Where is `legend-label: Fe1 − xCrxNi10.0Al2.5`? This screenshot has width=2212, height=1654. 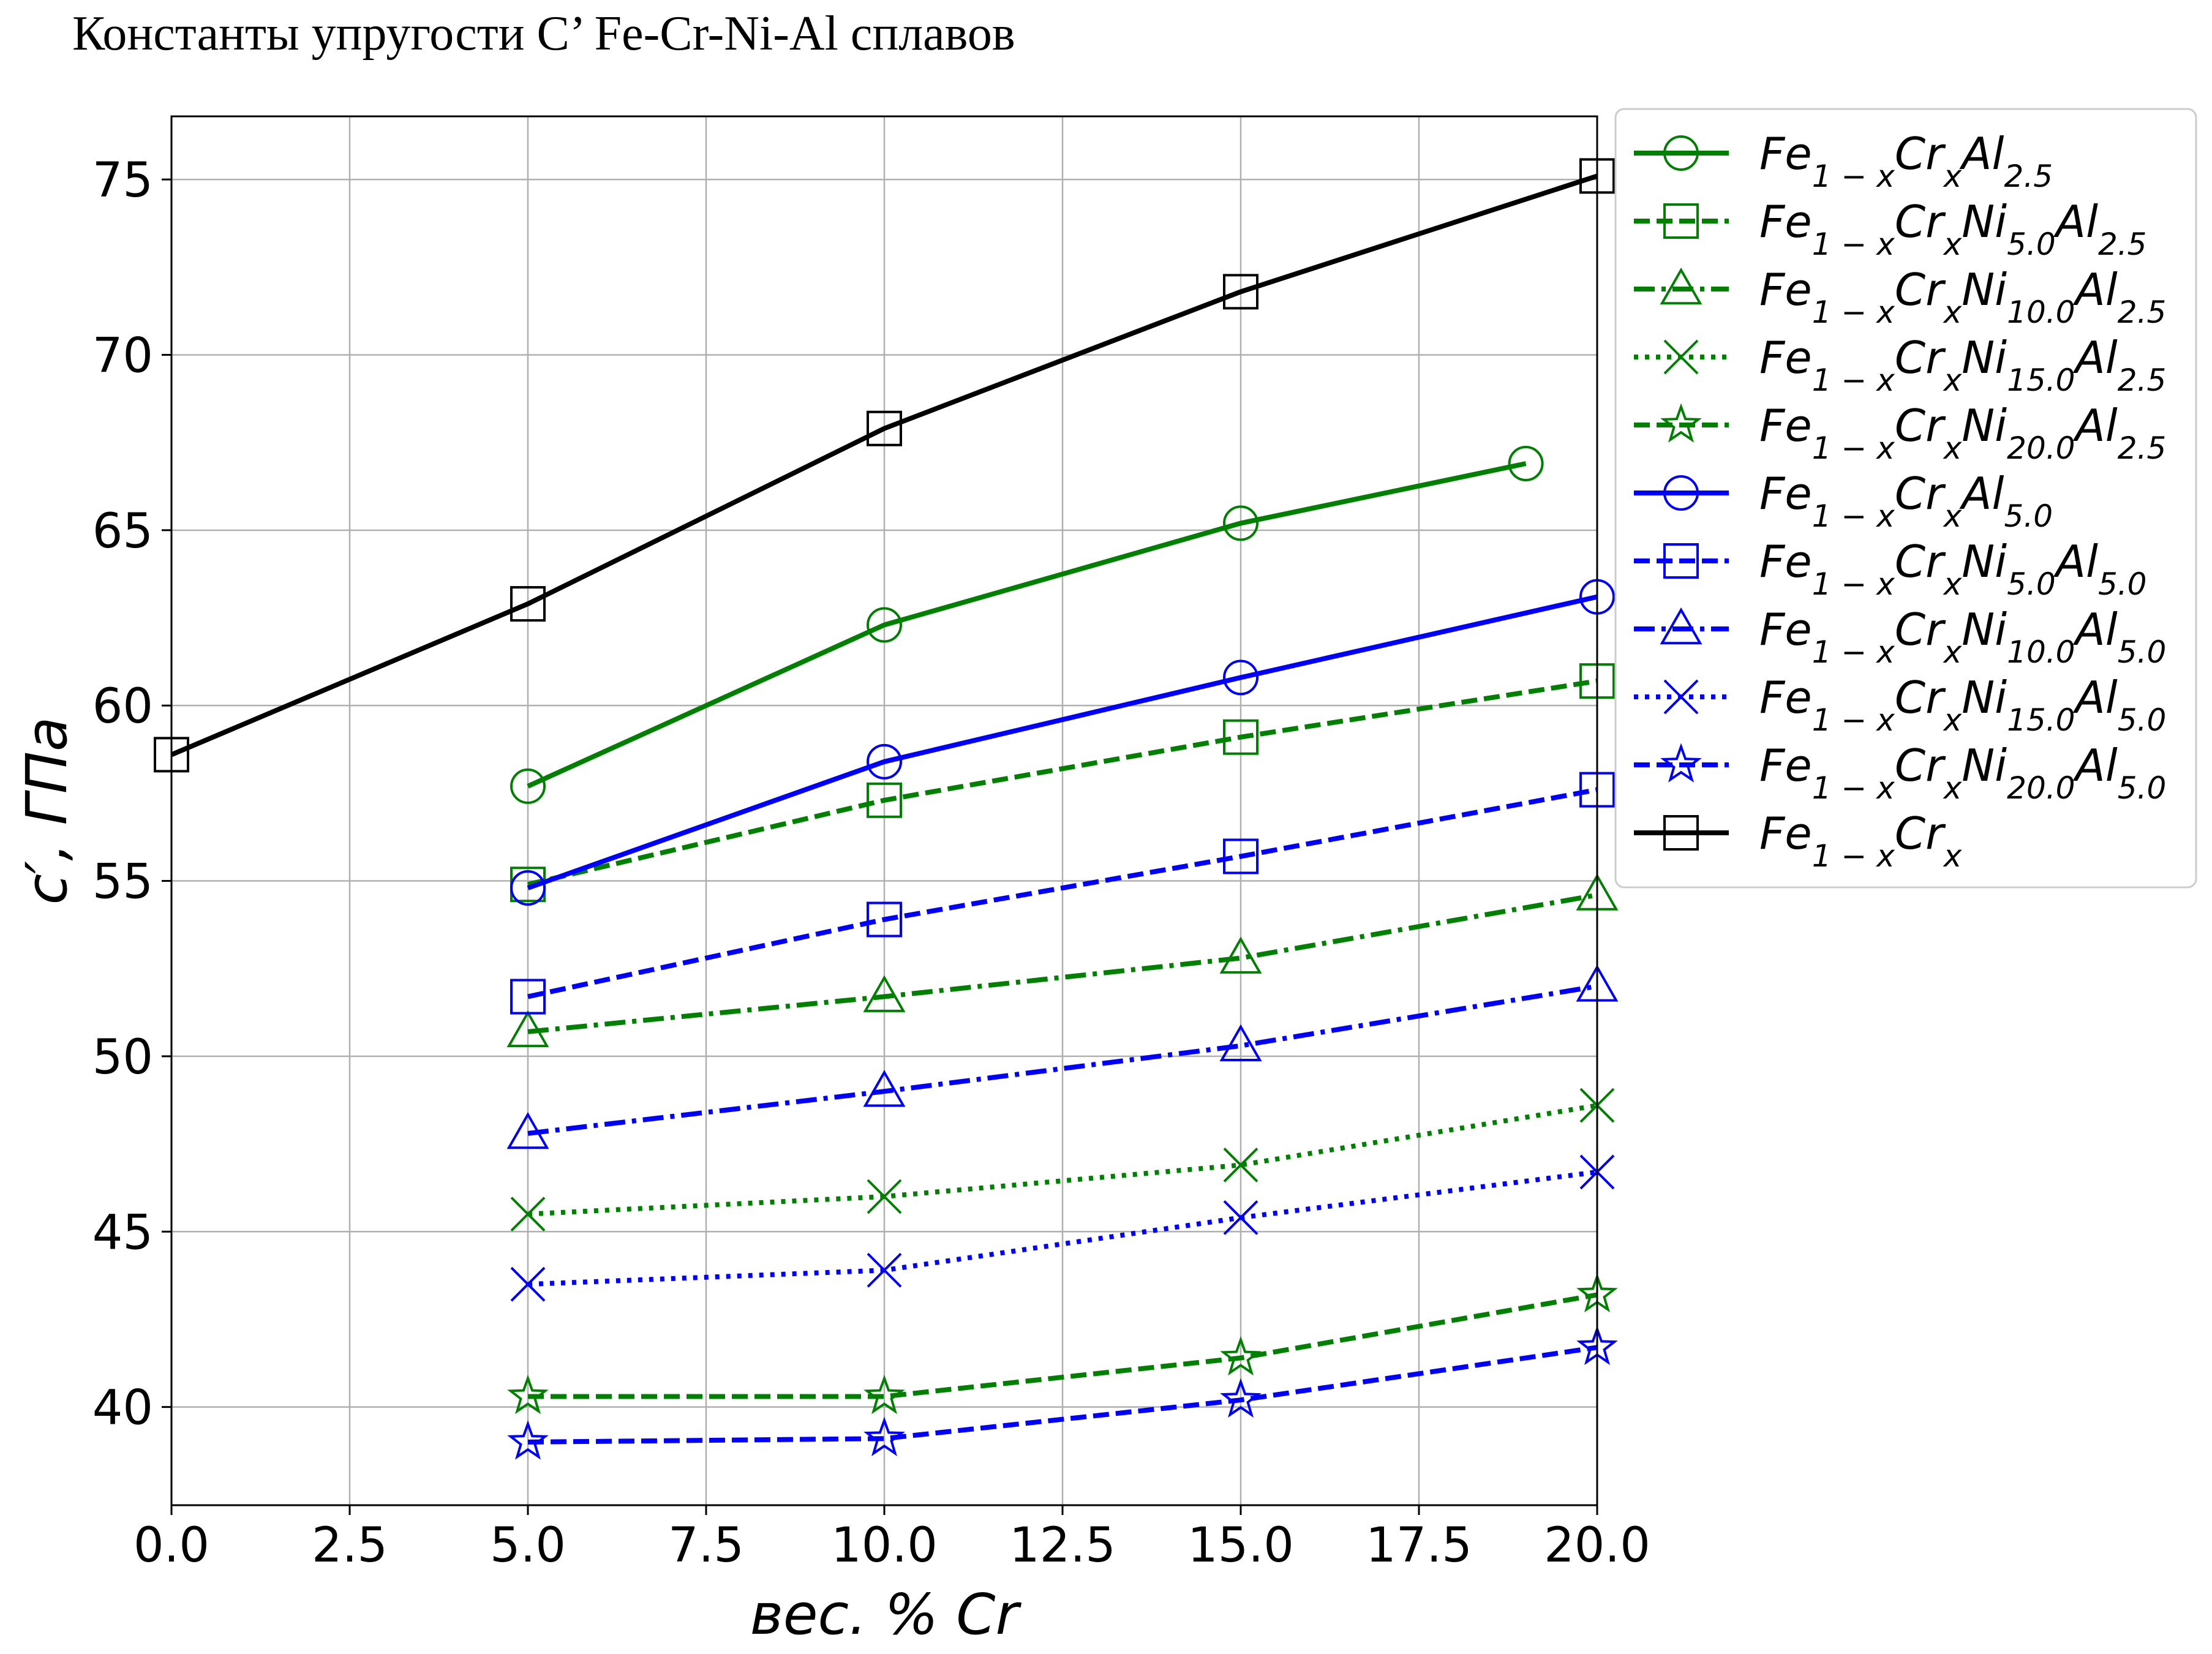 legend-label: Fe1 − xCrxNi10.0Al2.5 is located at coordinates (1962, 297).